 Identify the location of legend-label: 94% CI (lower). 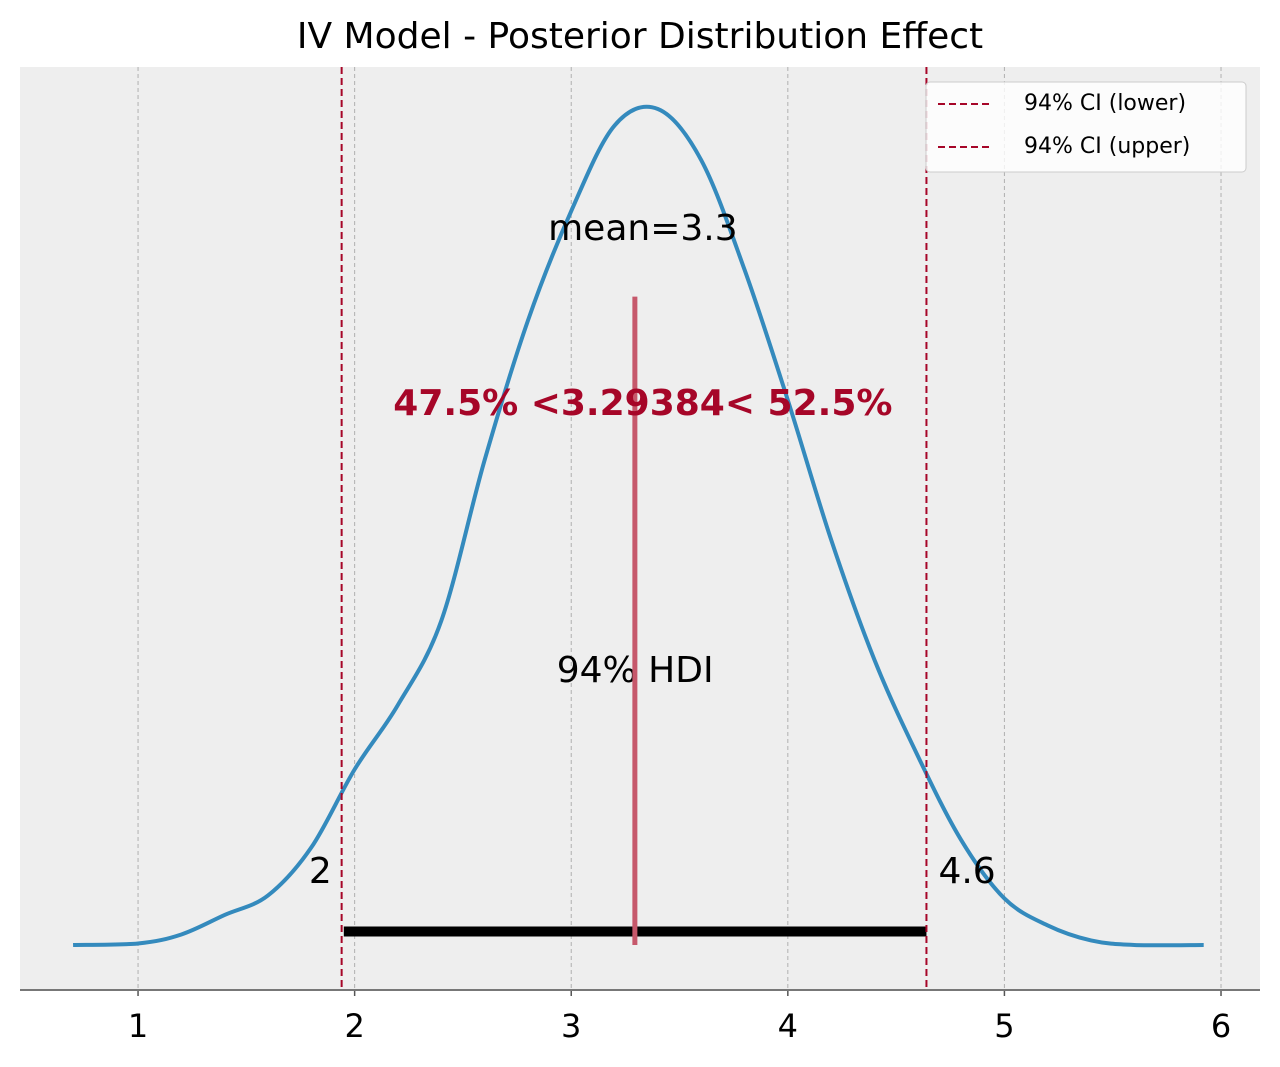
(1105, 103).